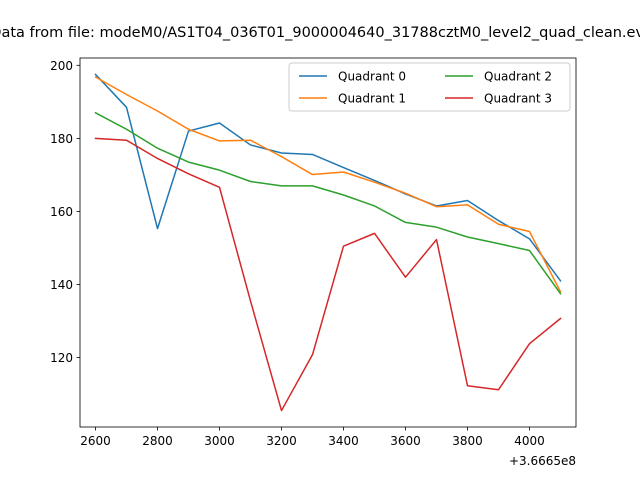 The width and height of the screenshot is (640, 480). I want to click on y-tick-label: 160, so click(61, 212).